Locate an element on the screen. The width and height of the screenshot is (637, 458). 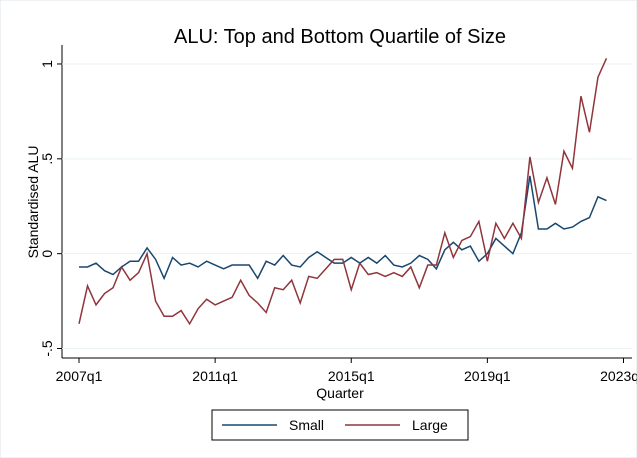
legend-label: Large is located at coordinates (430, 425).